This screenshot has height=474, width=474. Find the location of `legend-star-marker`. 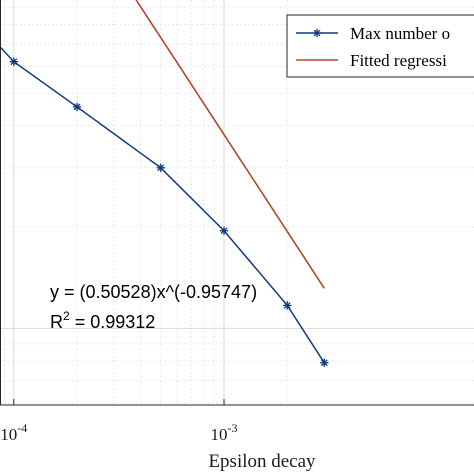

legend-star-marker is located at coordinates (317, 33).